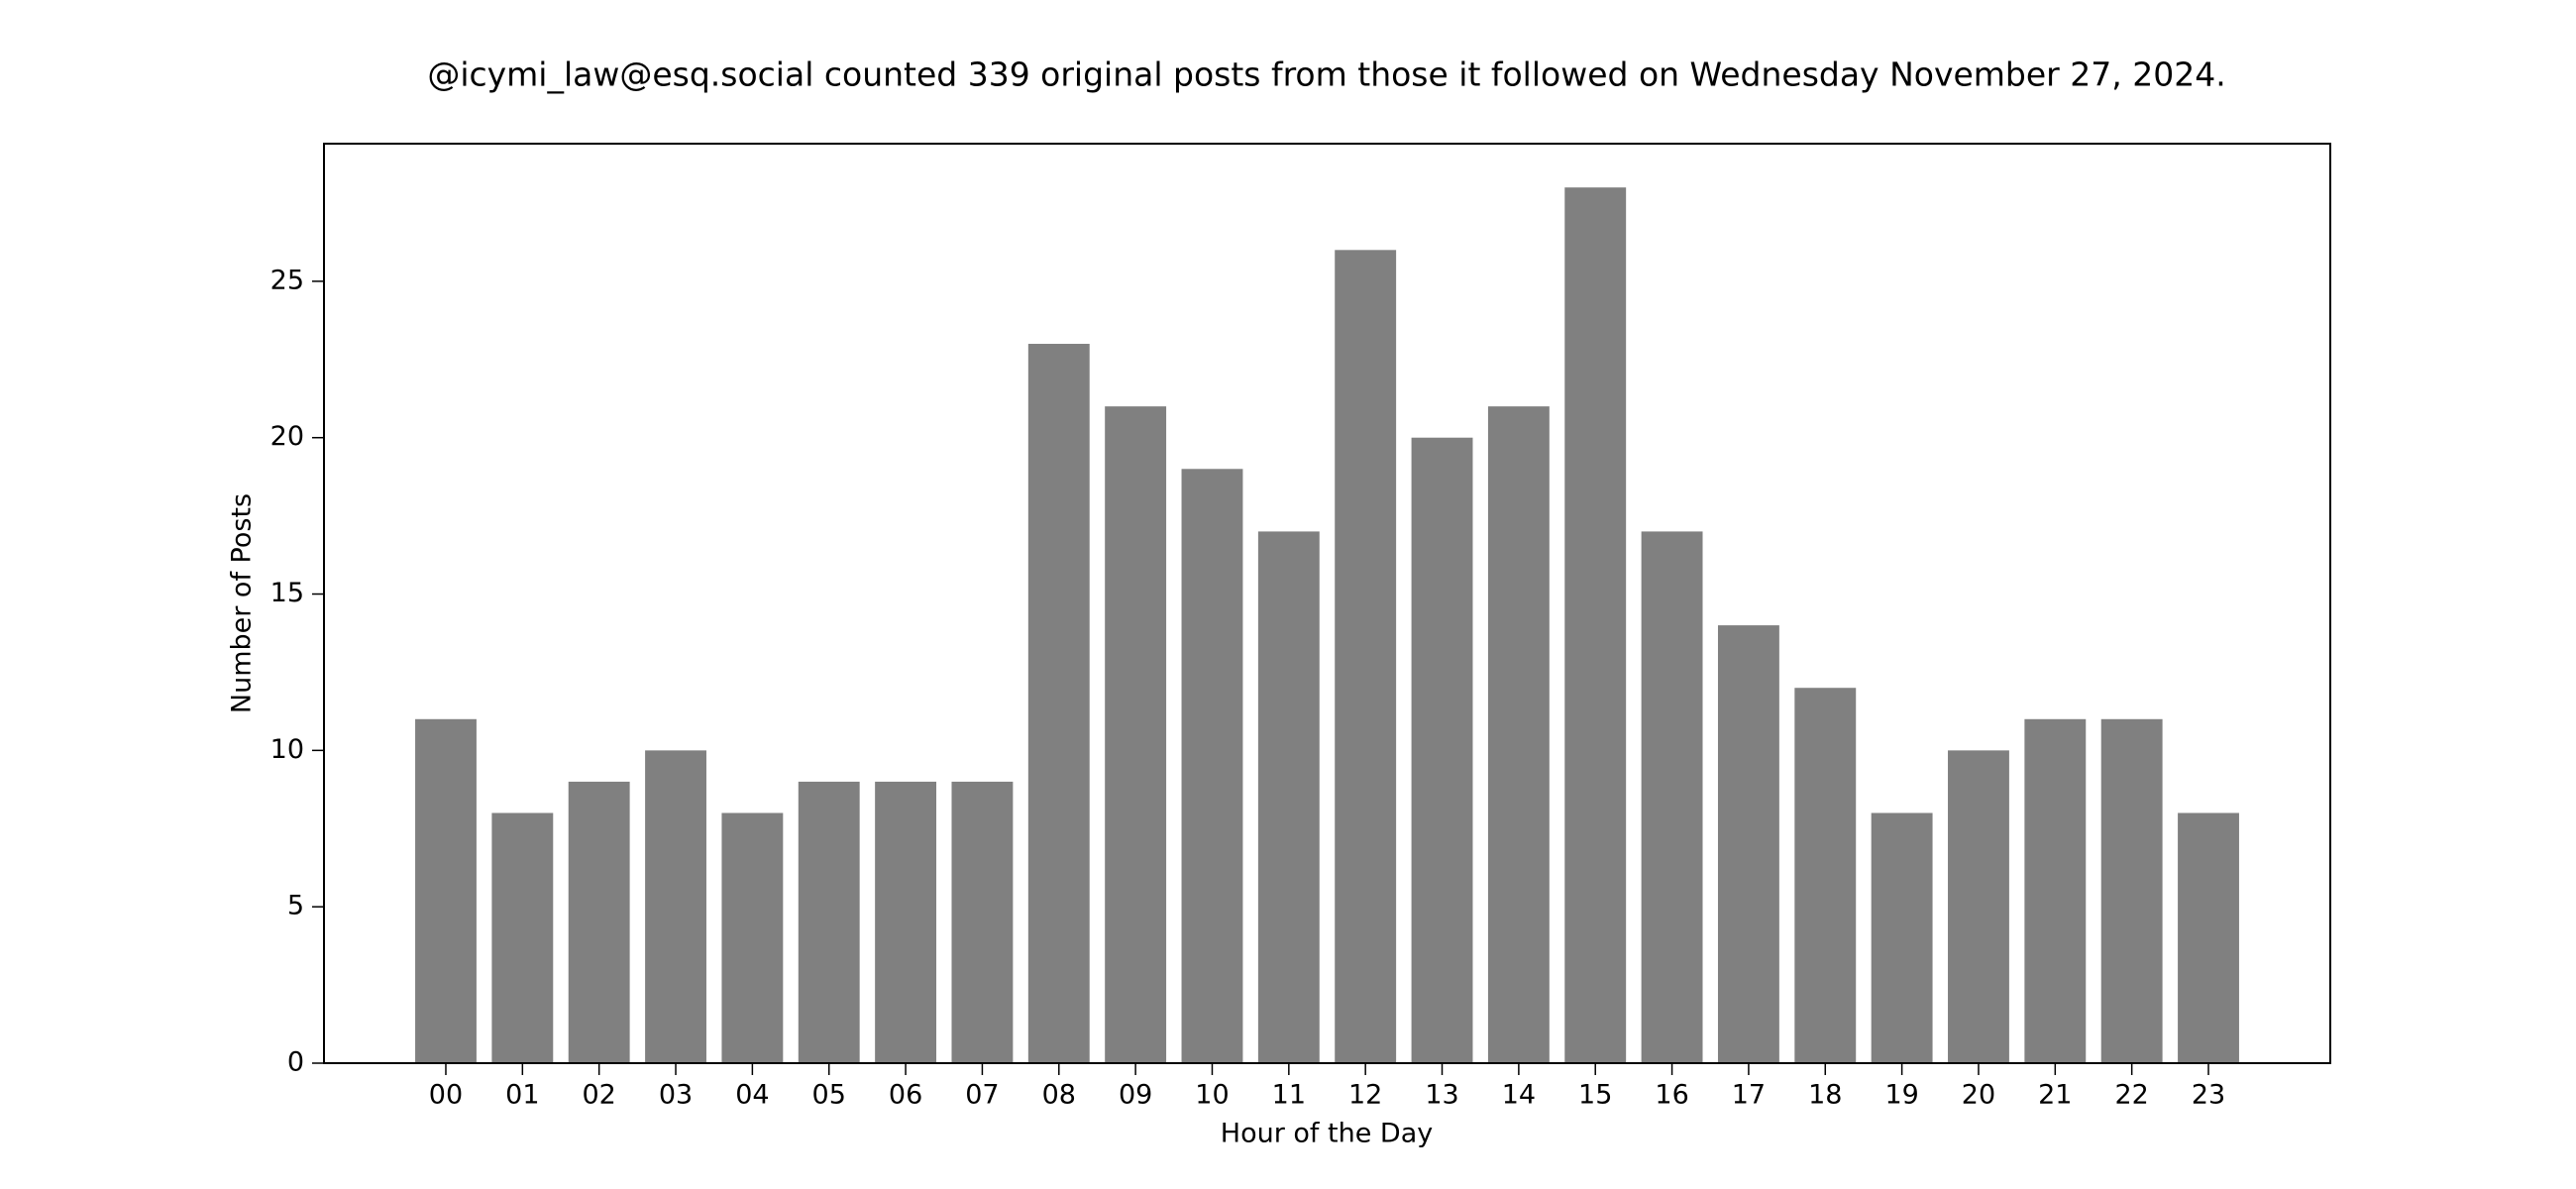 The height and width of the screenshot is (1189, 2576). Describe the element at coordinates (1901, 1095) in the screenshot. I see `x-tick-label: 19` at that location.